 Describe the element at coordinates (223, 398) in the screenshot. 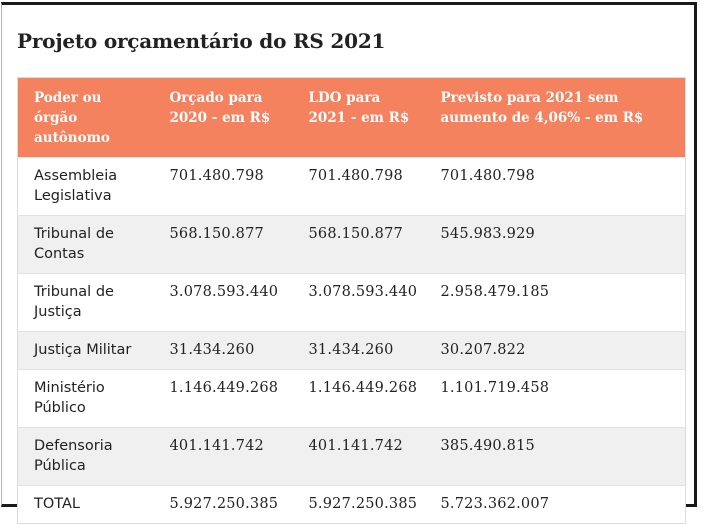

I see `cell-budget-2020: 1.146.449.268` at that location.